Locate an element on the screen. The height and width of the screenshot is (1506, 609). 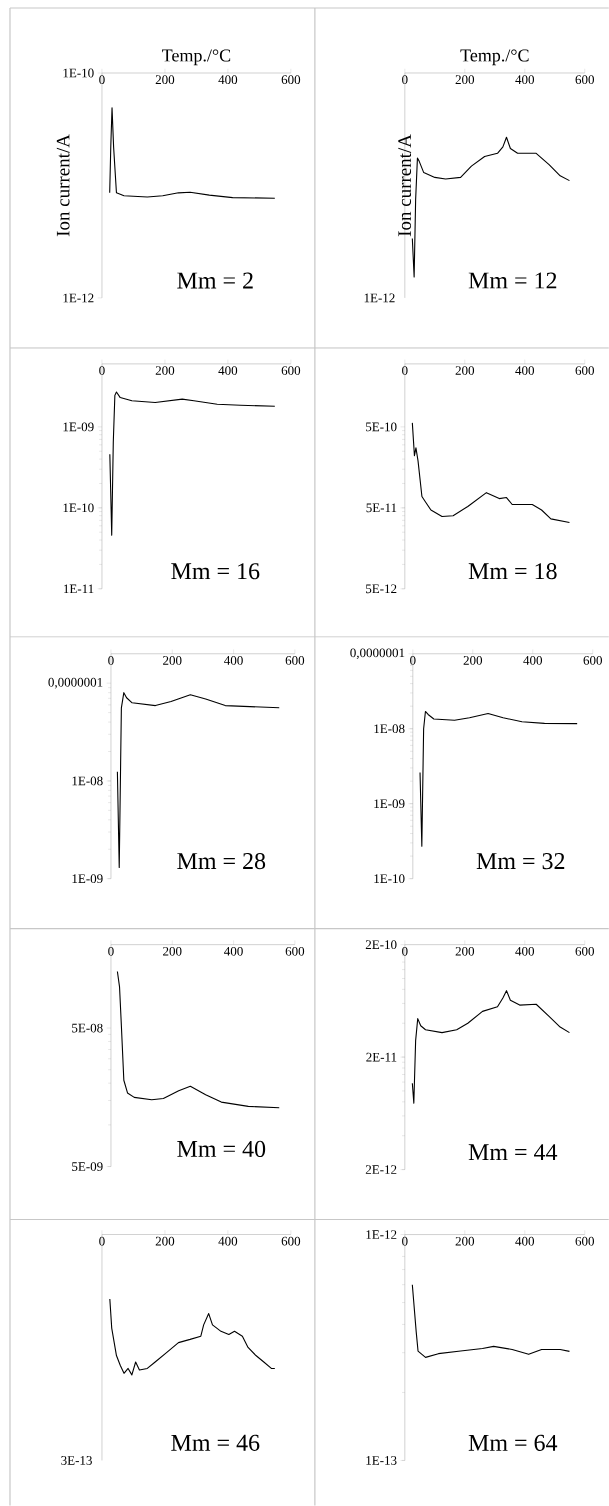
y-tick-label: 5E-09 is located at coordinates (87, 1166).